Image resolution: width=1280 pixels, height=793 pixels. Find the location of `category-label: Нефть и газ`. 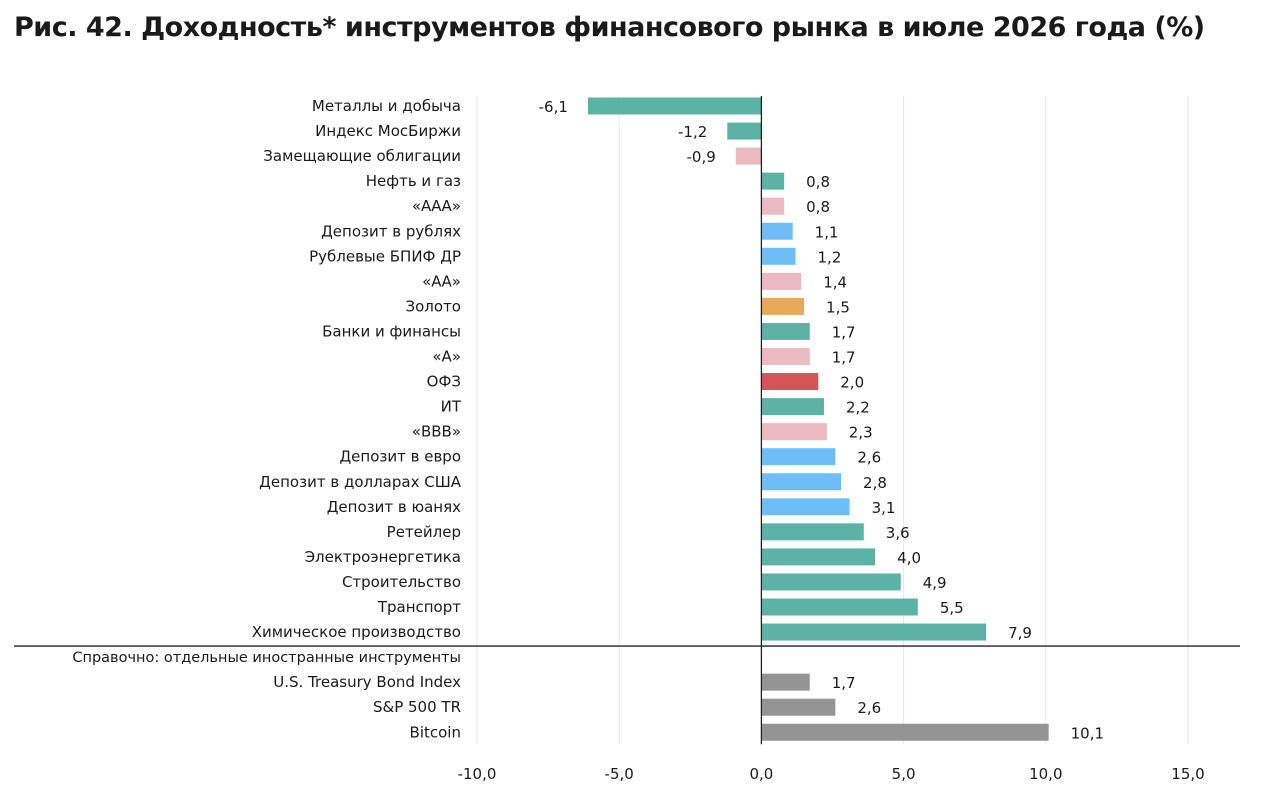

category-label: Нефть и газ is located at coordinates (413, 181).